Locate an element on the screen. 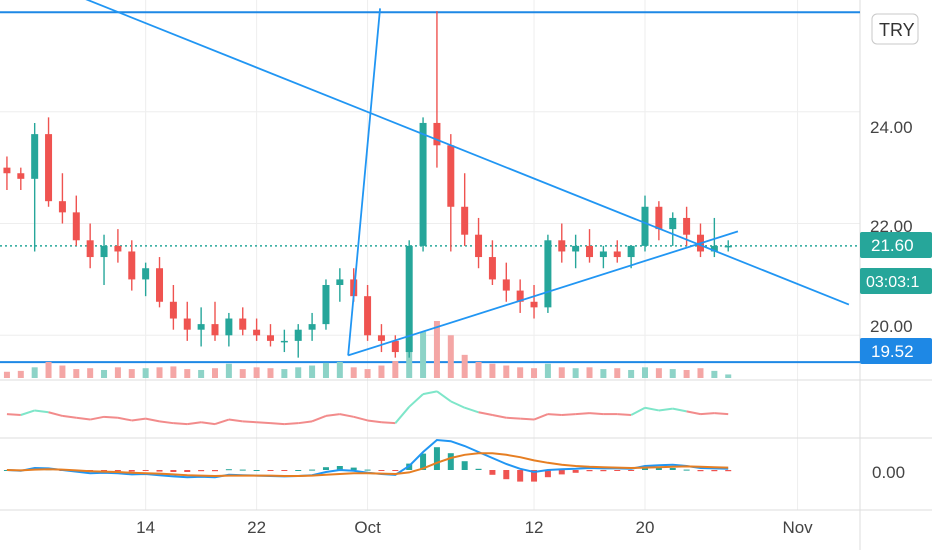 The image size is (932, 555). lower-trendline is located at coordinates (543, 293).